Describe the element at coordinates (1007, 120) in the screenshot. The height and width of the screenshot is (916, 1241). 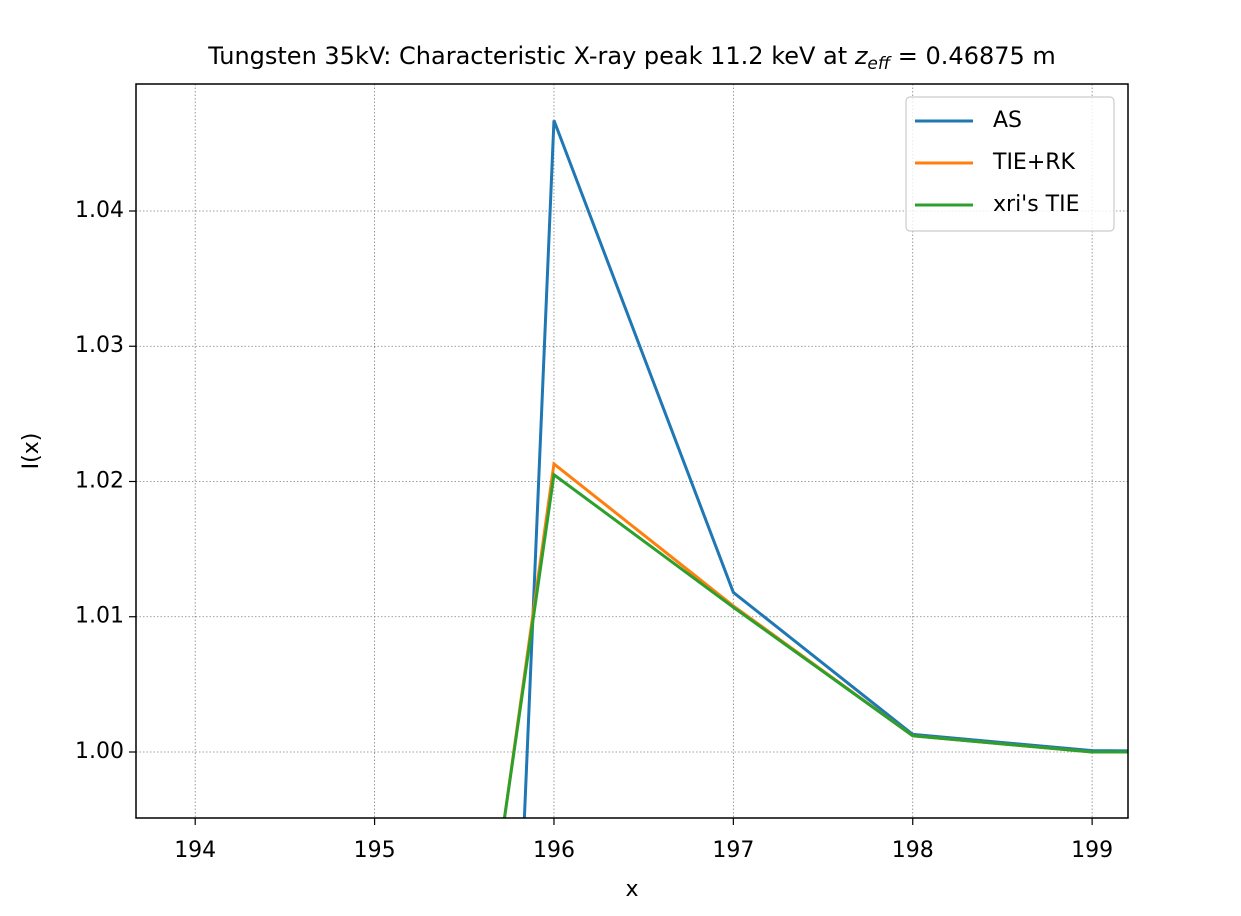
I see `legend-label: AS` at that location.